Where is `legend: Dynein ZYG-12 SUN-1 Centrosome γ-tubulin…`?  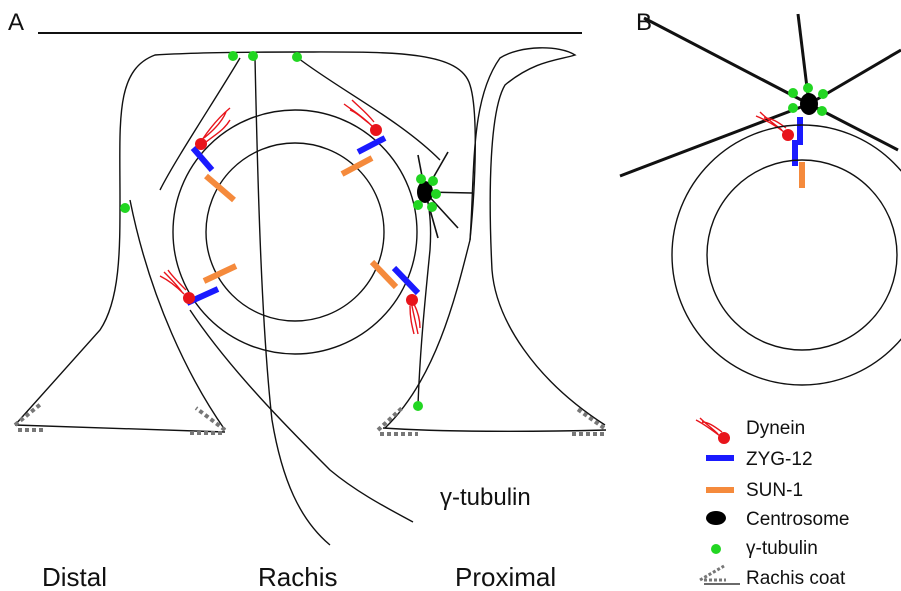
legend: Dynein ZYG-12 SUN-1 Centrosome γ-tubulin… is located at coordinates (772, 503).